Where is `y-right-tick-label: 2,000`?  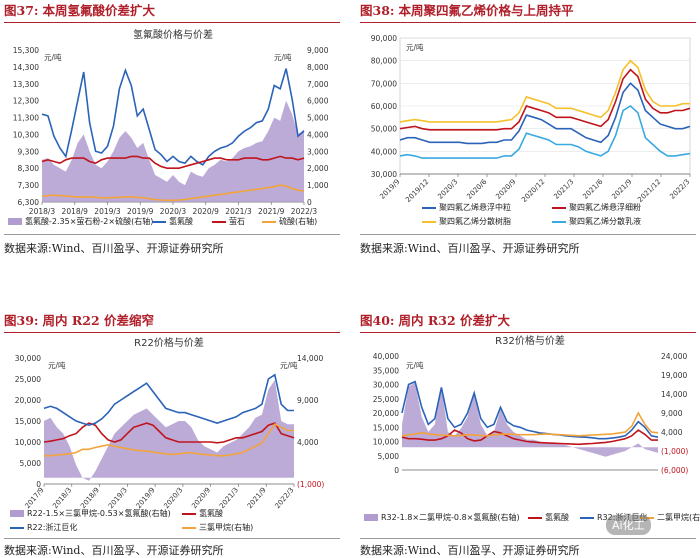 y-right-tick-label: 2,000 is located at coordinates (318, 168).